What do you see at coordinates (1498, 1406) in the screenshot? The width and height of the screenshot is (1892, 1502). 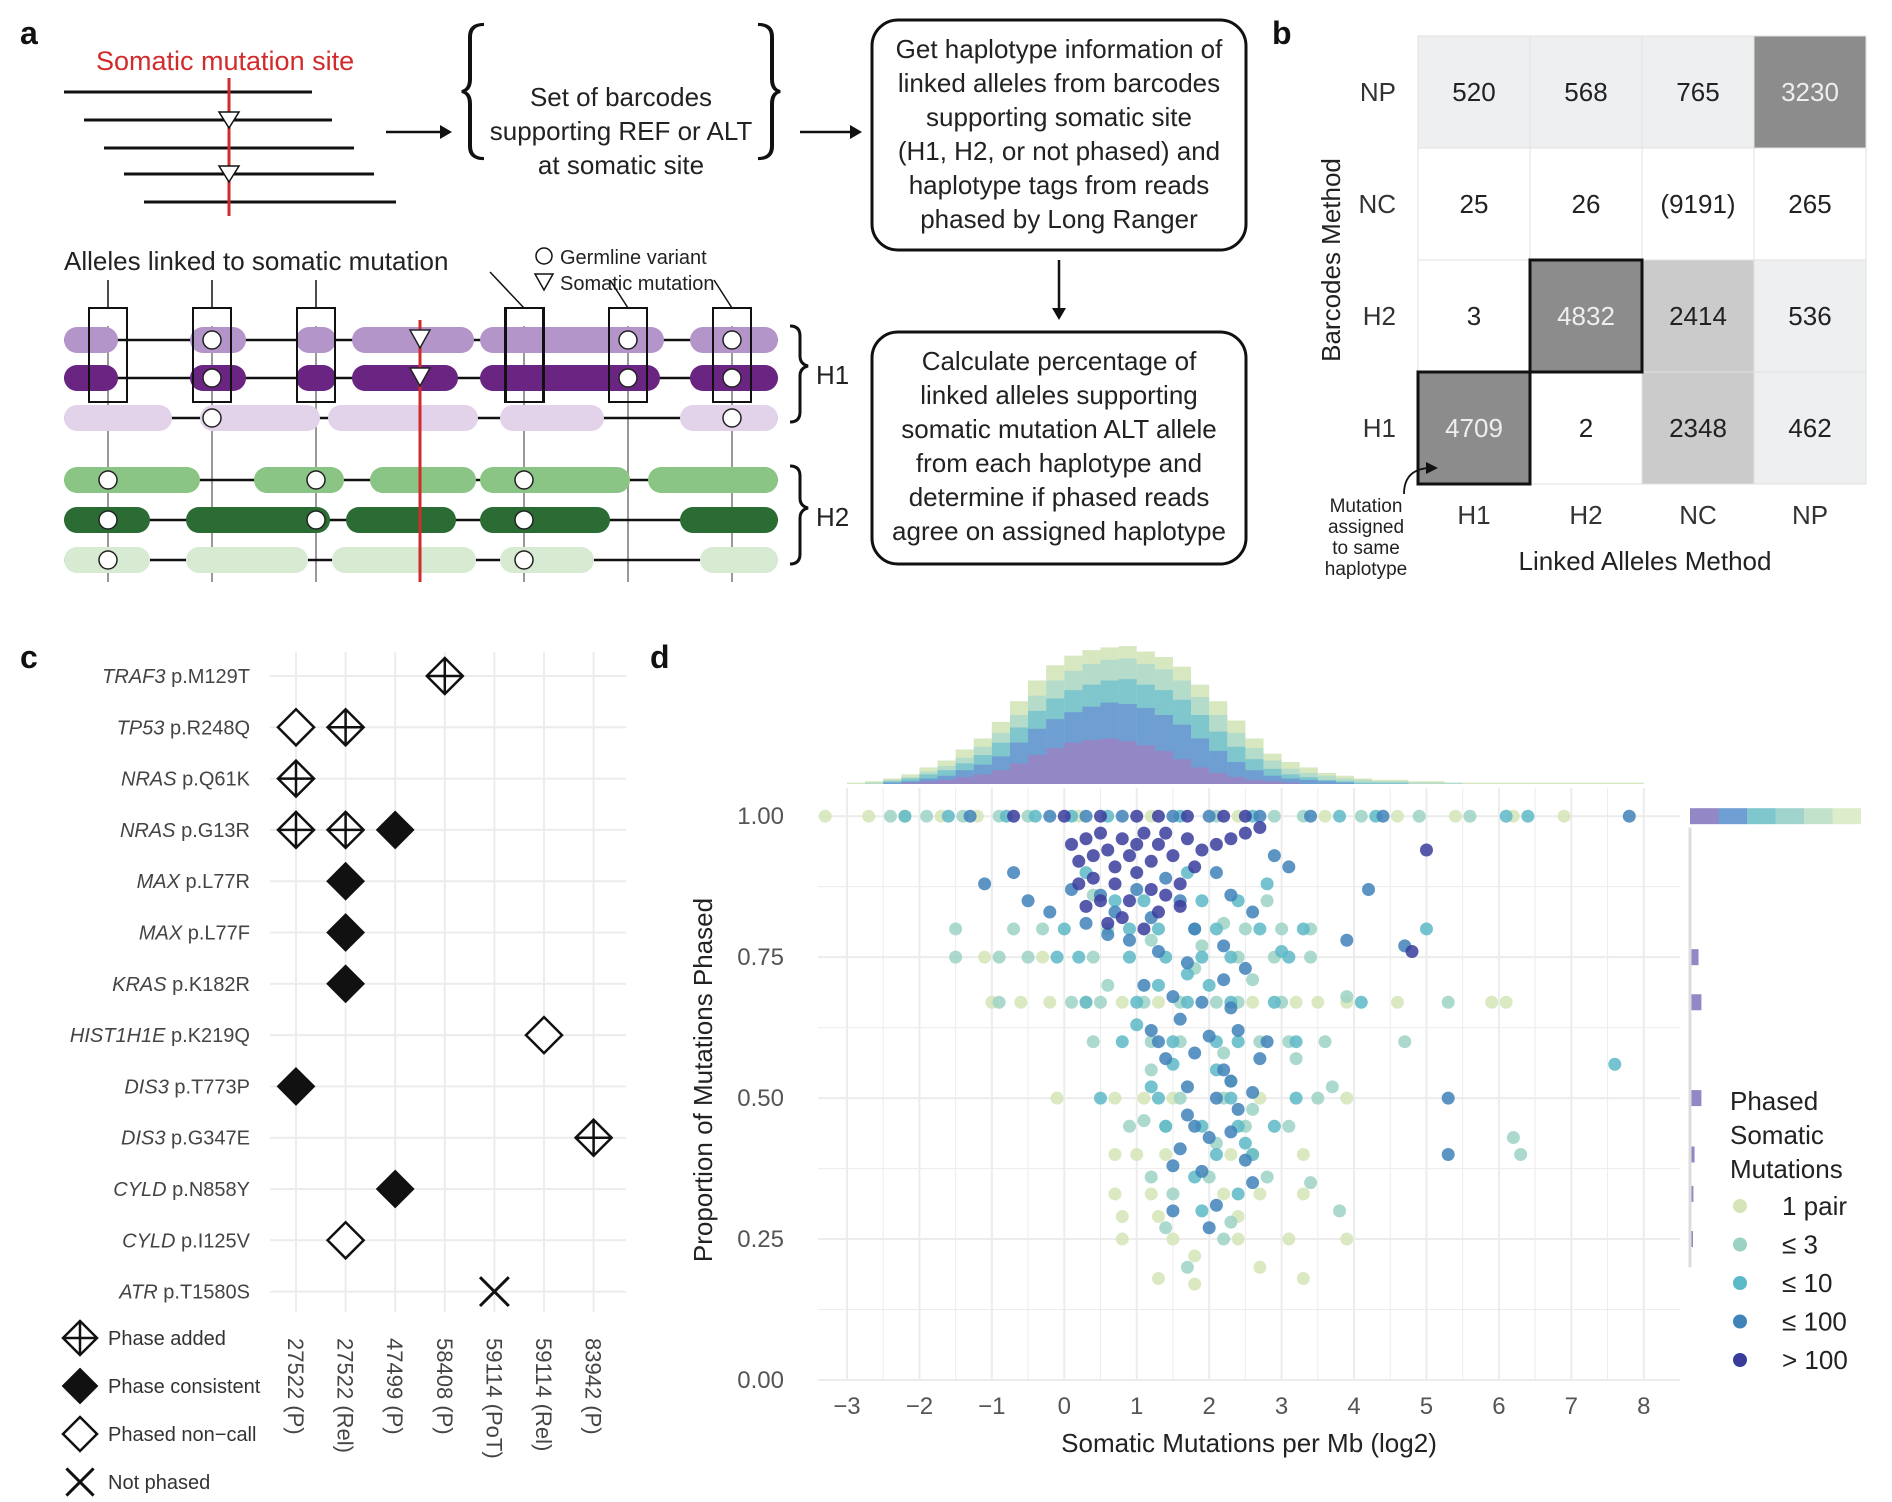 I see `x-tick-label: 6` at bounding box center [1498, 1406].